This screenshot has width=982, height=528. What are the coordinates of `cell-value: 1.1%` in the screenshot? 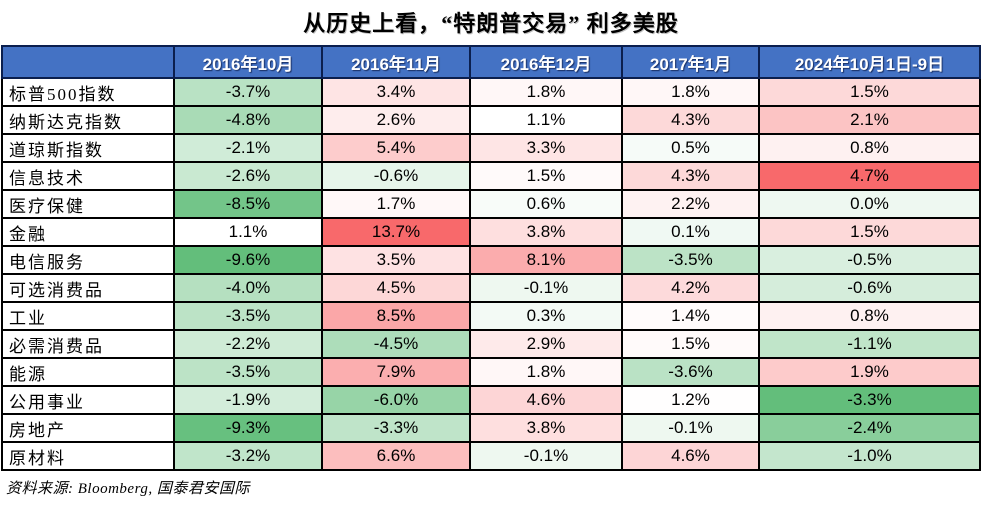 It's located at (546, 120).